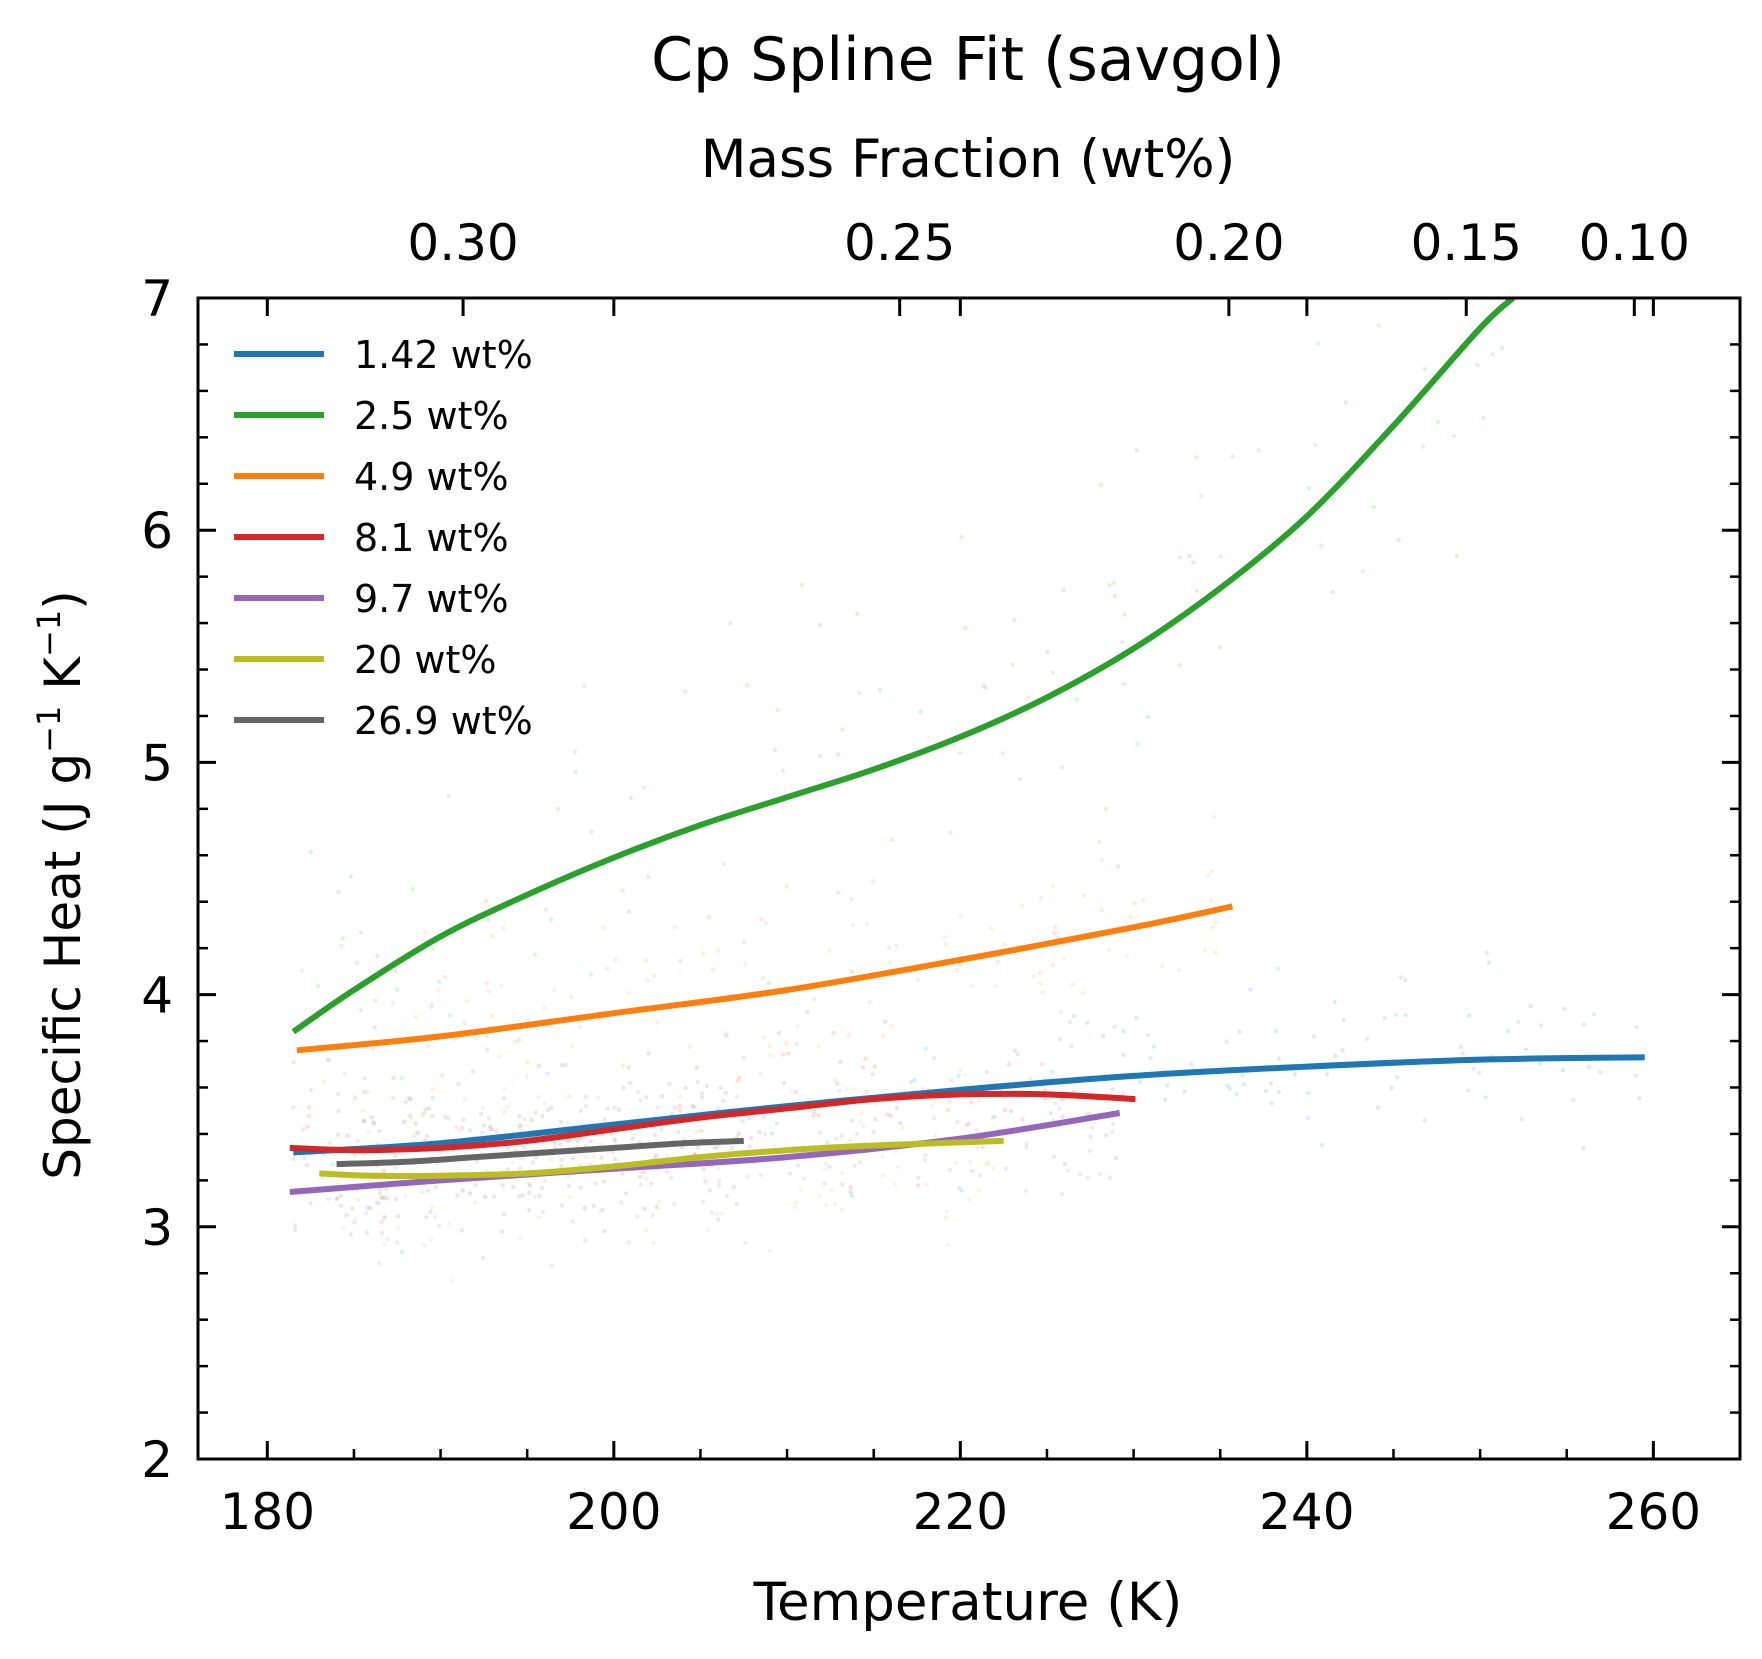 The height and width of the screenshot is (1659, 1762). I want to click on y-tick-label: 2, so click(157, 1460).